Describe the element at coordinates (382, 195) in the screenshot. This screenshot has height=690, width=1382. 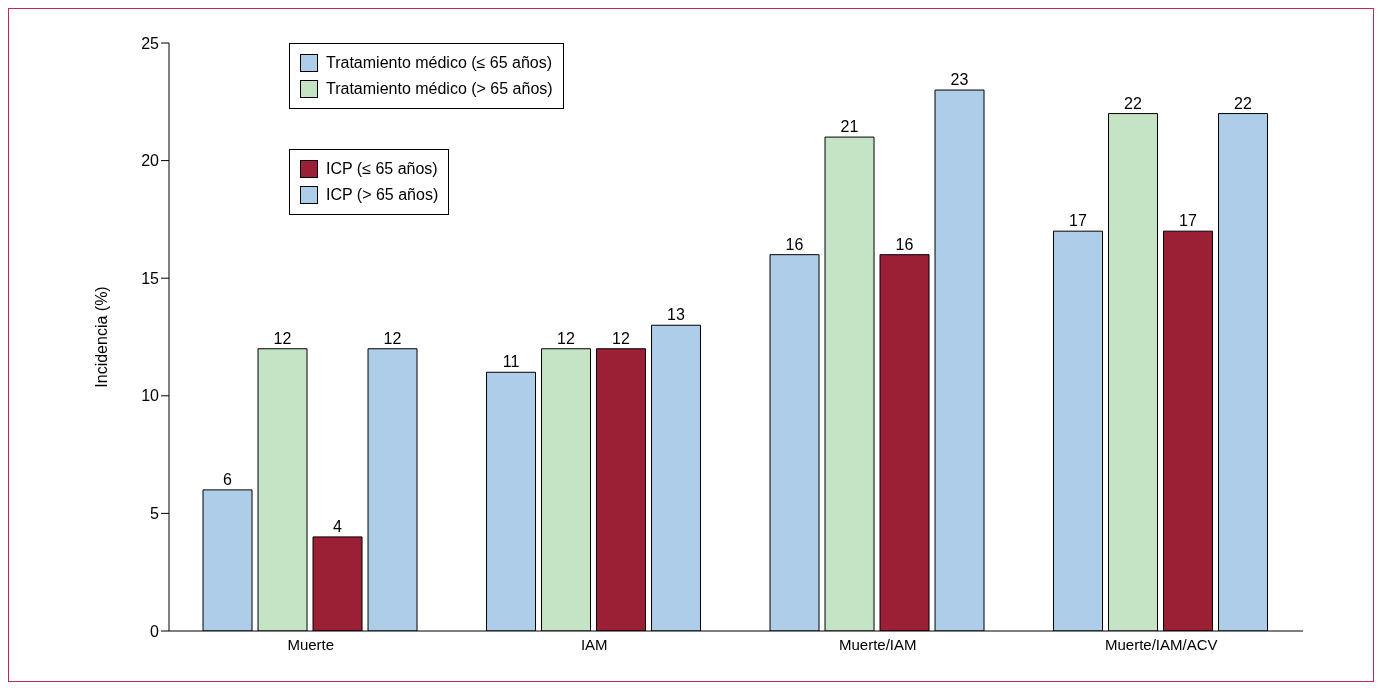
I see `legend-label: ICP (> 65 años)` at that location.